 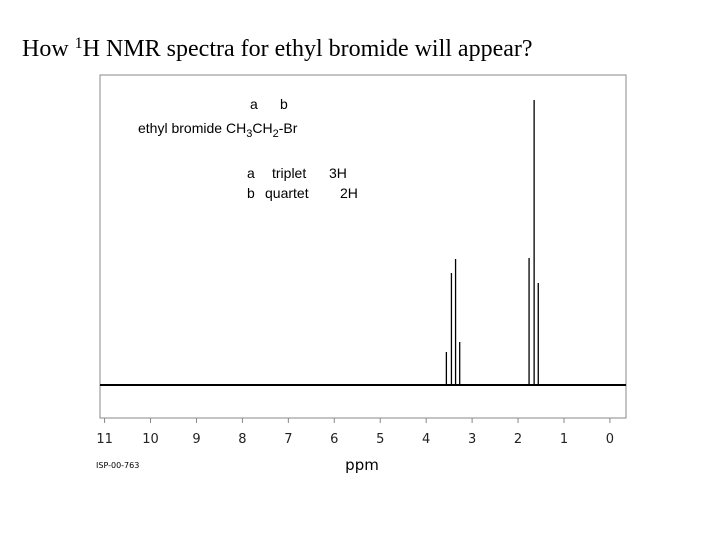 What do you see at coordinates (104, 439) in the screenshot?
I see `x-tick-label: 11` at bounding box center [104, 439].